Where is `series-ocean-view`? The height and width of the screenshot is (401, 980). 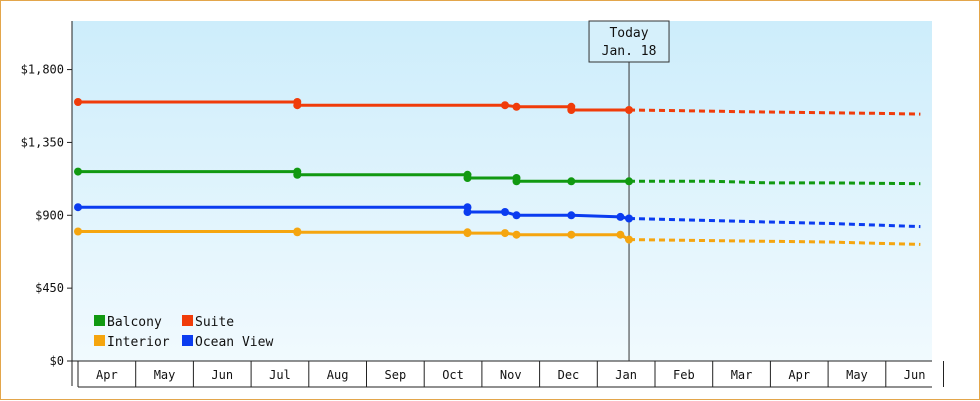
series-ocean-view is located at coordinates (497, 216).